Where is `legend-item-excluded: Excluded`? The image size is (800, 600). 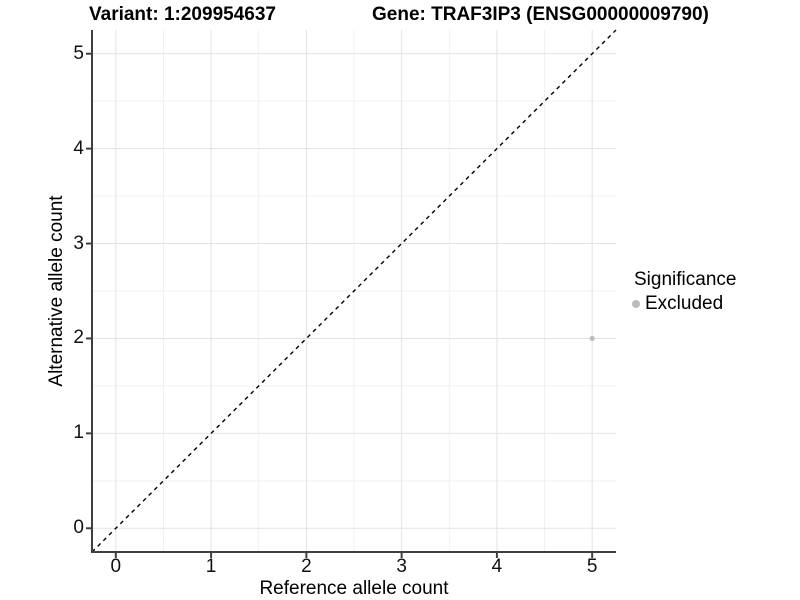 legend-item-excluded: Excluded is located at coordinates (684, 303).